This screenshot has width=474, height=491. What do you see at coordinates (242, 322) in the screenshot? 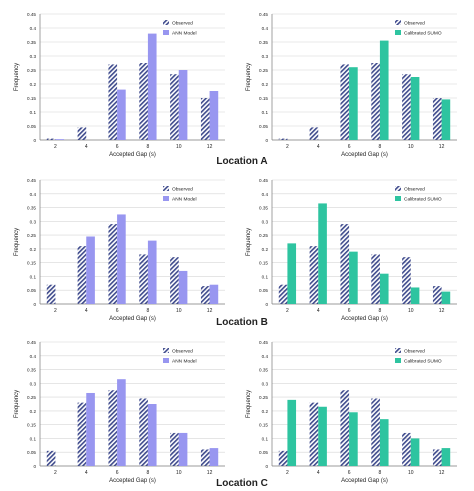
I see `location-b-title: Location B` at bounding box center [242, 322].